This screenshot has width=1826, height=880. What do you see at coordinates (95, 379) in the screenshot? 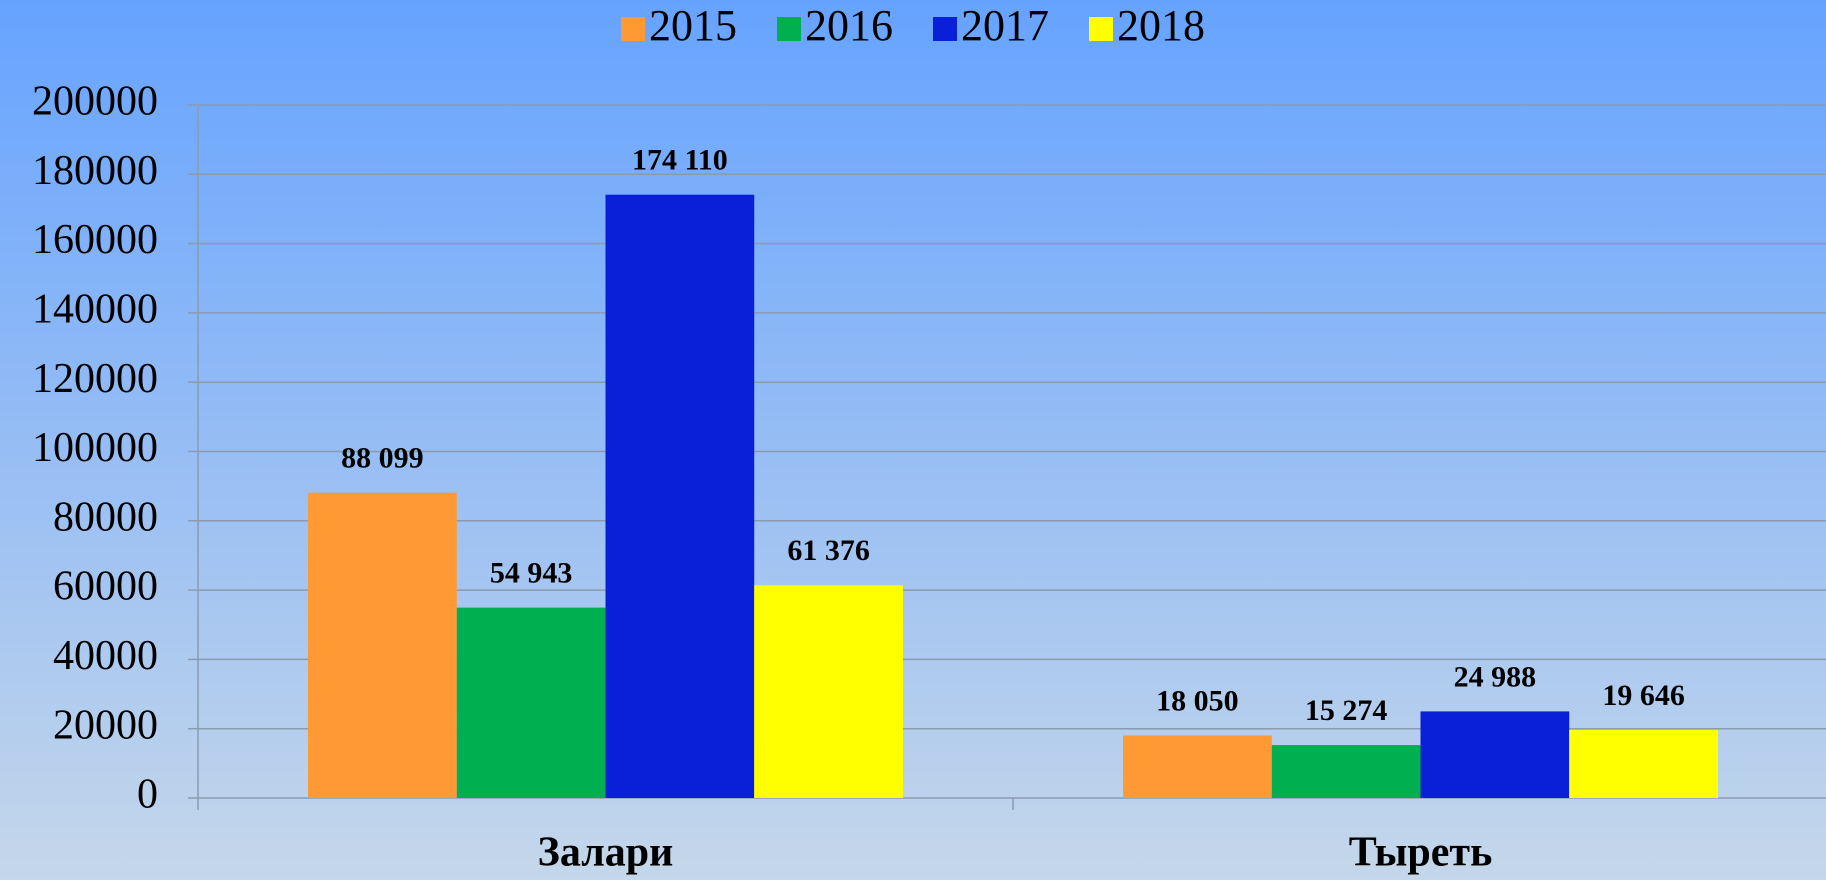
I see `y-tick-label: 120000` at bounding box center [95, 379].